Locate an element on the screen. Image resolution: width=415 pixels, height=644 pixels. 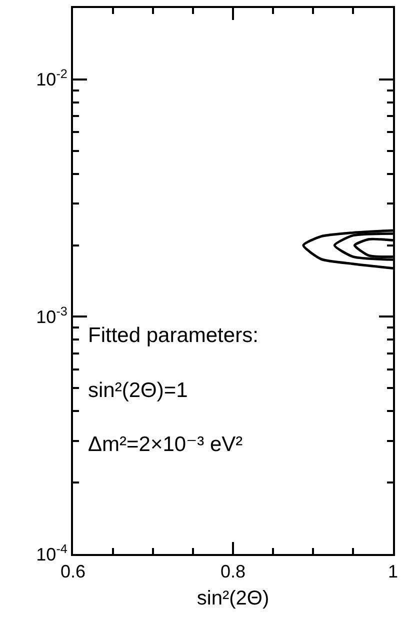
x-tick-label: 0.6 is located at coordinates (73, 572).